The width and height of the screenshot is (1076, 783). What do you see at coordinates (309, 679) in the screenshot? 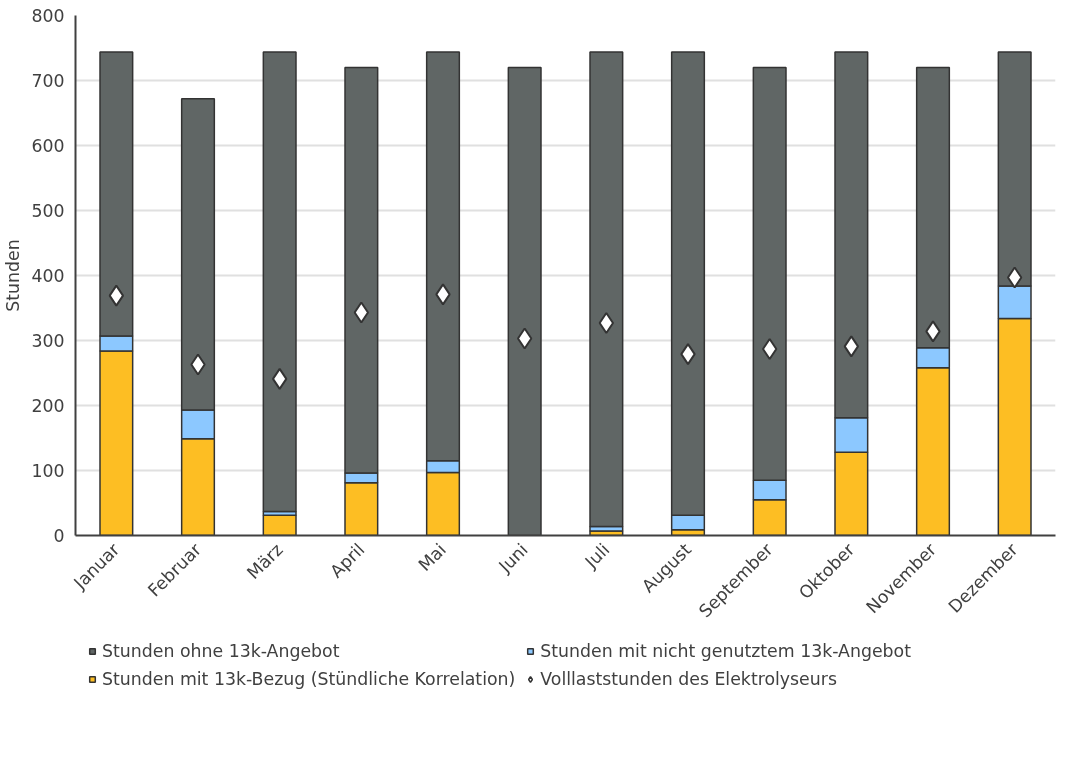
I see `legend-label: Stunden mit 13k-Bezug (Stündliche Korrelation)` at bounding box center [309, 679].